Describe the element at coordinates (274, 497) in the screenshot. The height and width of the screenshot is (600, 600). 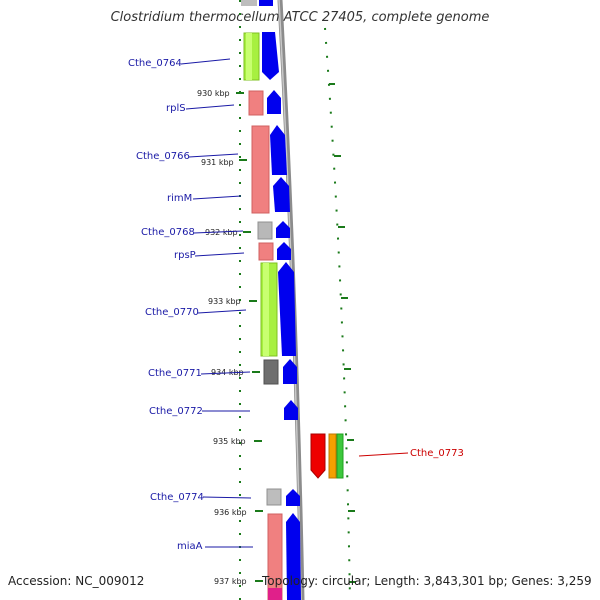
I see `gene-cthe-0774-fwd` at that location.